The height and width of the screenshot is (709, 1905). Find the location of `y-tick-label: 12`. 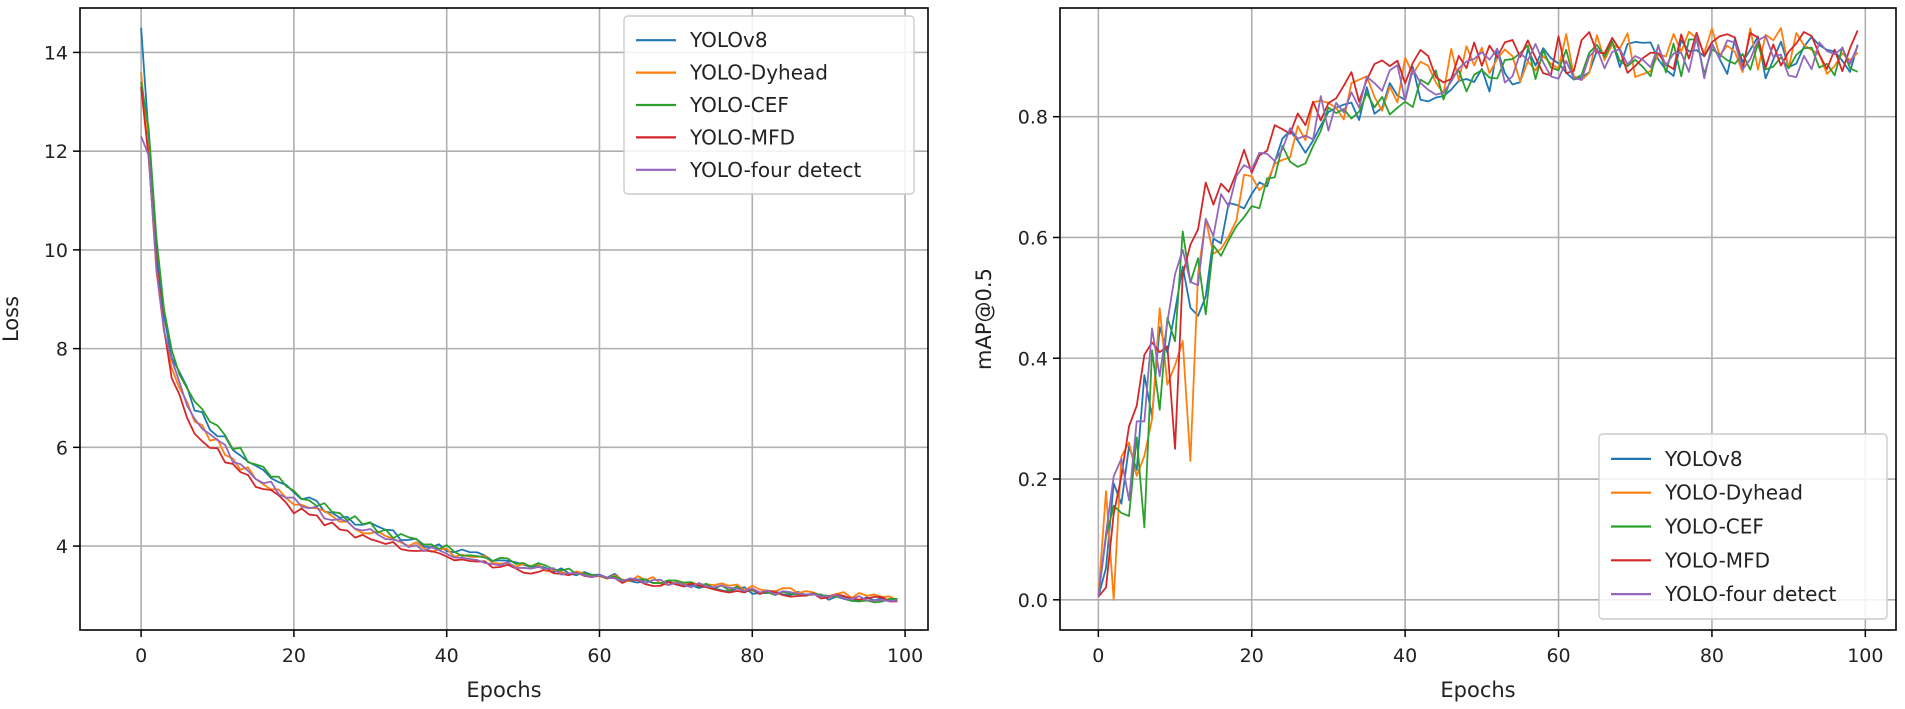

y-tick-label: 12 is located at coordinates (56, 152).